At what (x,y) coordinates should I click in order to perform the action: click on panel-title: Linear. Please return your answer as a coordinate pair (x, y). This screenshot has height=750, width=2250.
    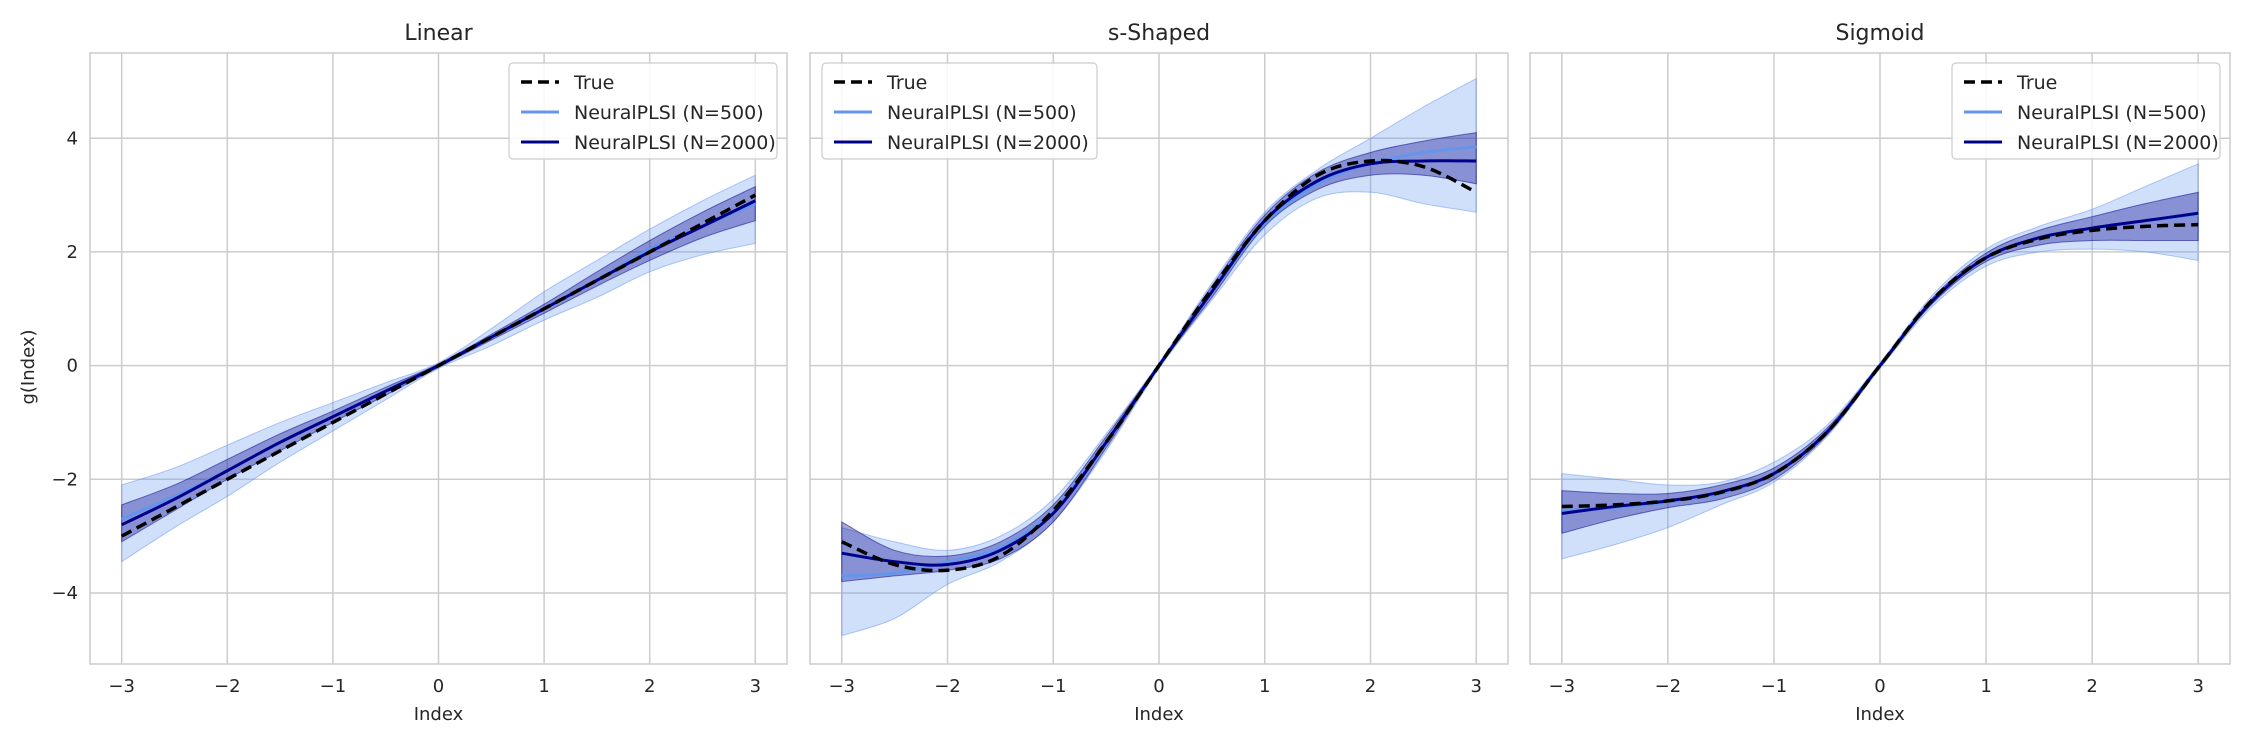
    Looking at the image, I should click on (438, 33).